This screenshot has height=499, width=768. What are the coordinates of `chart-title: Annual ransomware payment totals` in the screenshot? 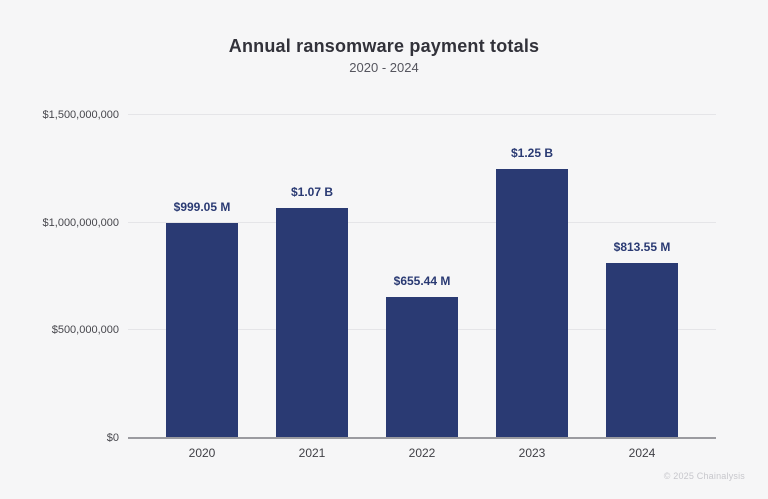 It's located at (384, 46).